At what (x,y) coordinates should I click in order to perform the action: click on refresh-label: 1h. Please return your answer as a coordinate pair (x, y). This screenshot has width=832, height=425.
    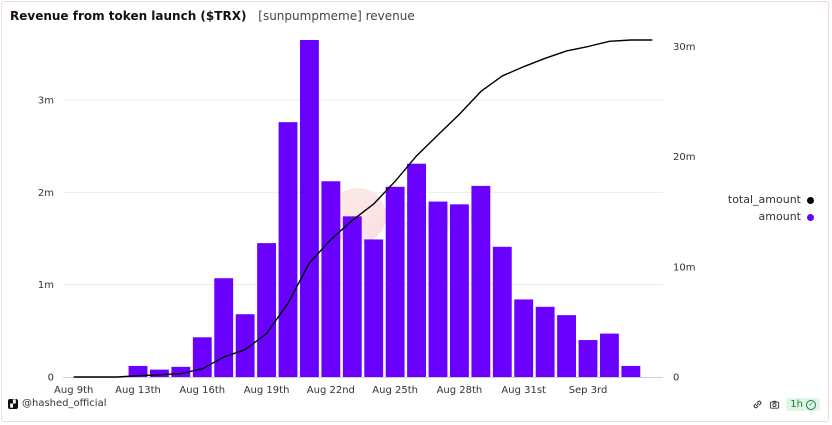
    Looking at the image, I should click on (796, 404).